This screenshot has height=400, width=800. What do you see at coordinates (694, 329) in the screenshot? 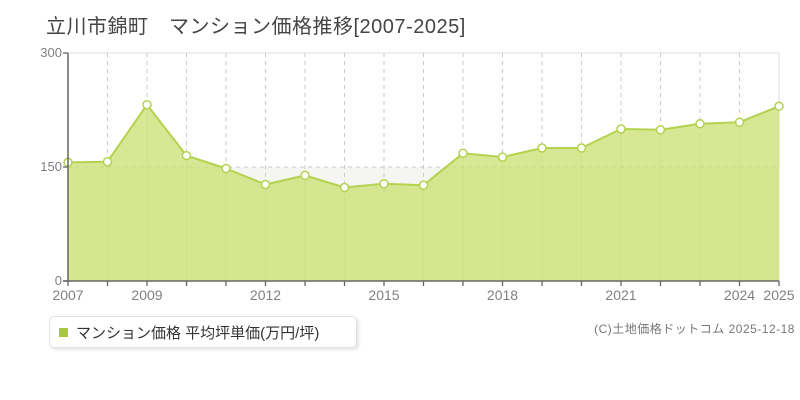
I see `copyright-text: (C)土地価格ドットコム 2025-12-18` at bounding box center [694, 329].